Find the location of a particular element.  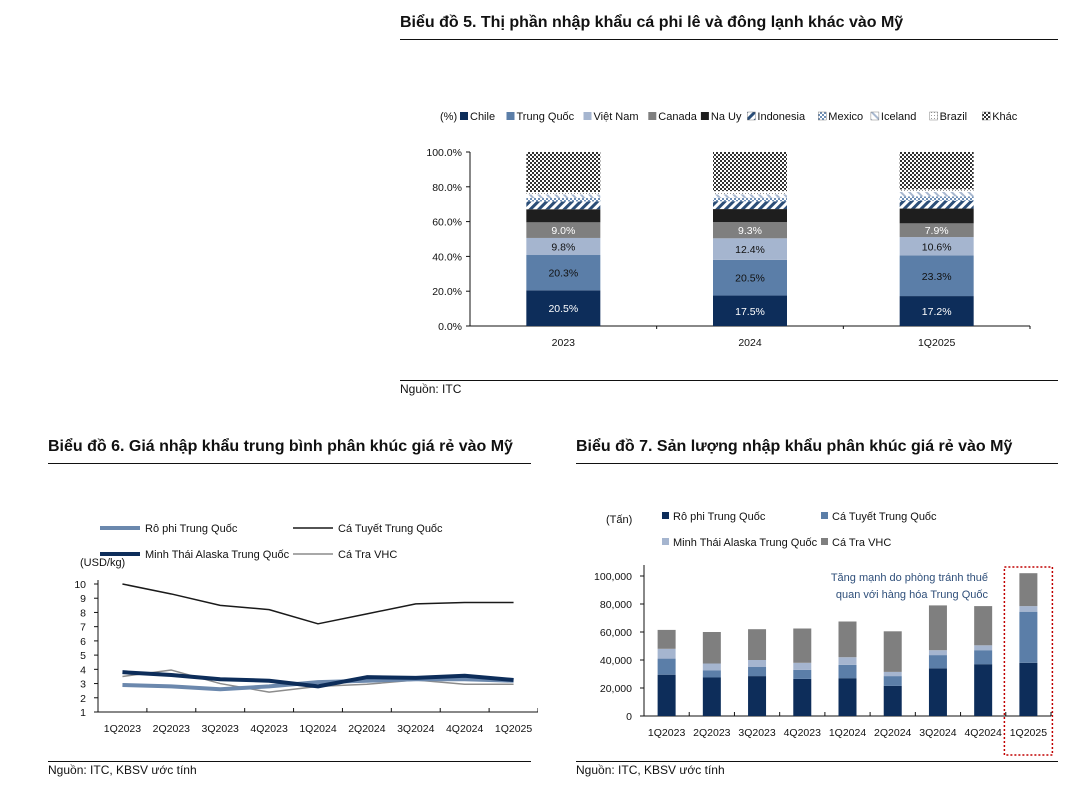

legend-label-viet-nam: Việt Nam is located at coordinates (616, 117).